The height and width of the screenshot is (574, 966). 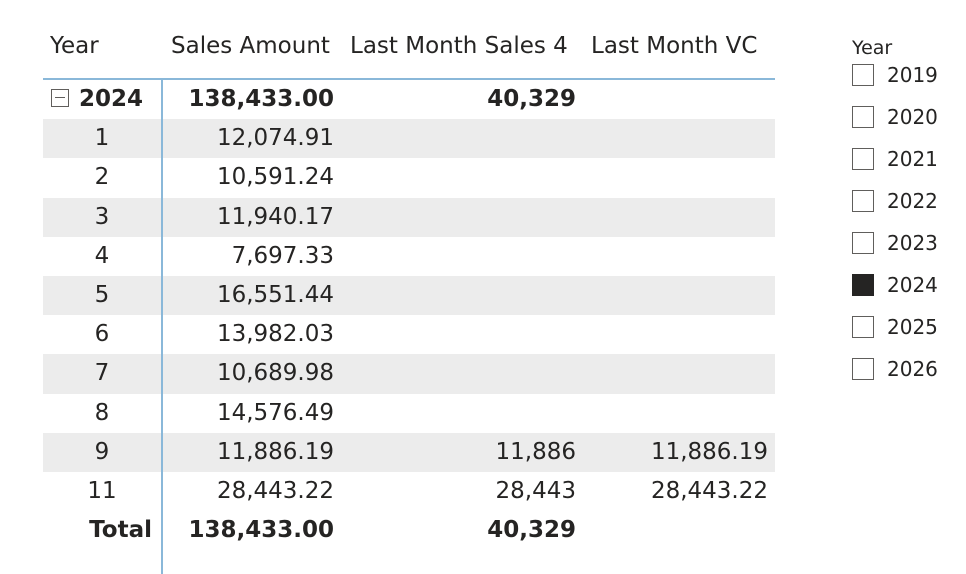 I want to click on total-row: Total 138,433.00 40,329, so click(x=409, y=530).